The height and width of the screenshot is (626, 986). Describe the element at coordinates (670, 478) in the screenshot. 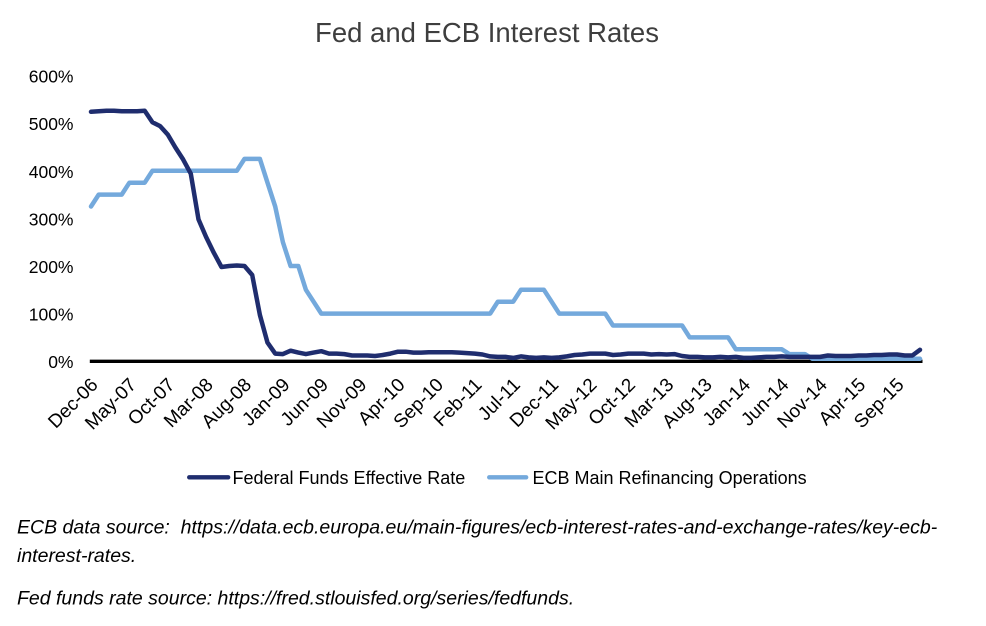

I see `svg-text:ECB Main Refinancing Operation: ECB Main Refinancing Operations` at that location.